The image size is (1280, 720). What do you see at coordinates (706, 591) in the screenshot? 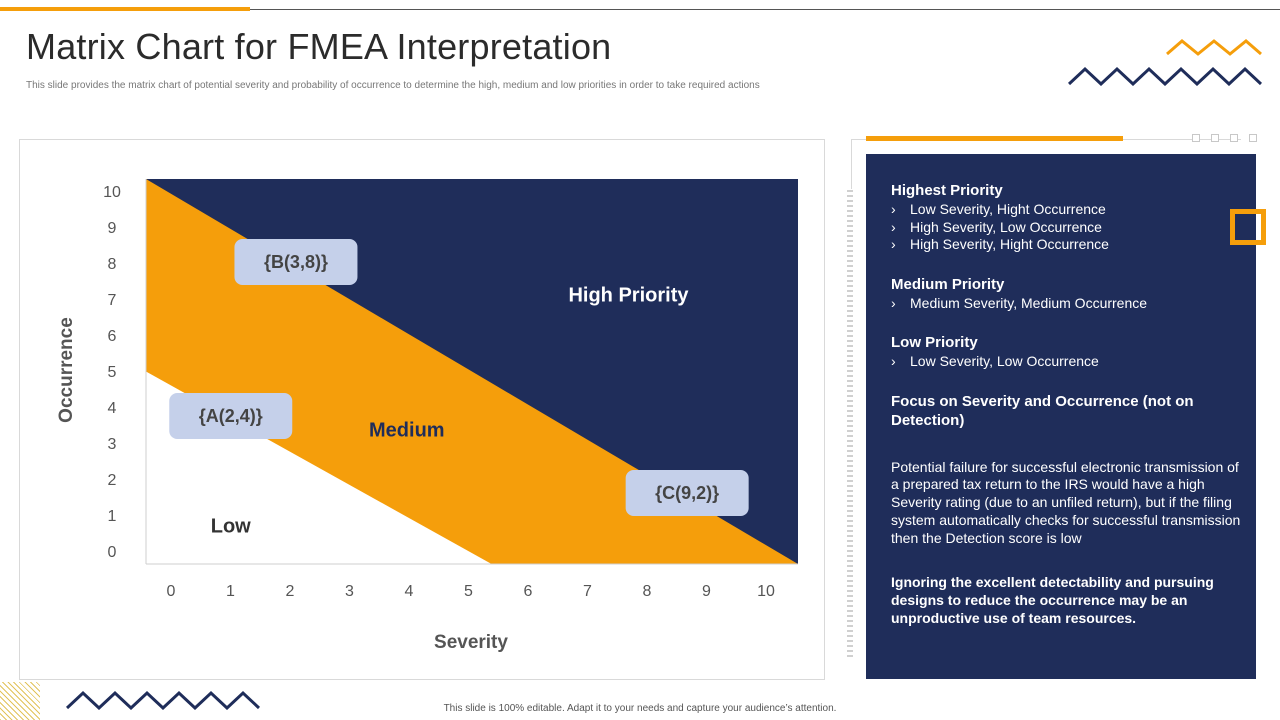
I see `x-tick-label: 9` at bounding box center [706, 591].